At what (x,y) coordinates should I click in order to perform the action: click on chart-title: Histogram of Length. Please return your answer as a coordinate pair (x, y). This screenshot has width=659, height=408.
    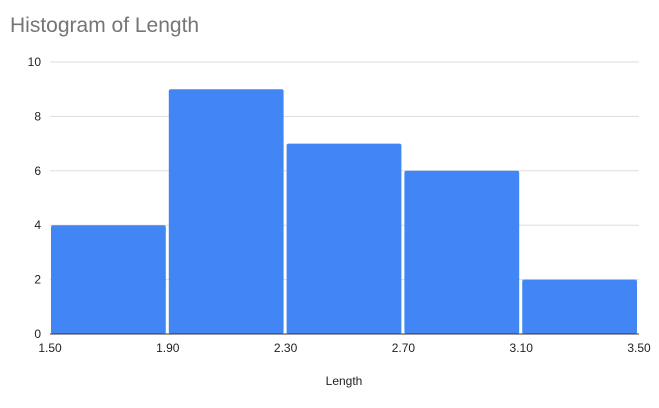
    Looking at the image, I should click on (105, 25).